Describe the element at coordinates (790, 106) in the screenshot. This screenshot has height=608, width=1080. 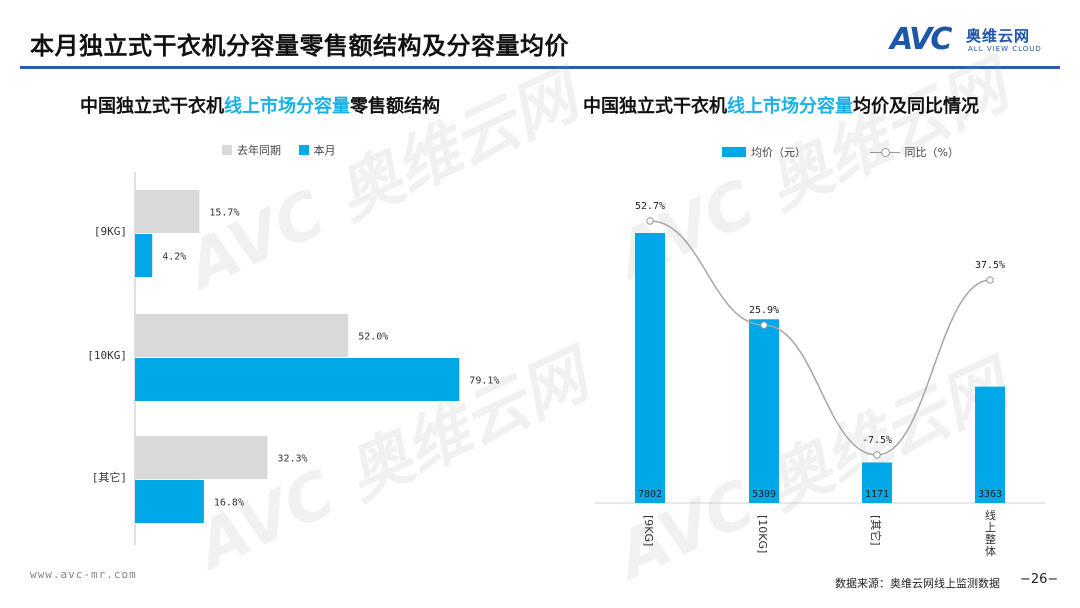
I see `right-title-highlight: 线上市场分容量` at that location.